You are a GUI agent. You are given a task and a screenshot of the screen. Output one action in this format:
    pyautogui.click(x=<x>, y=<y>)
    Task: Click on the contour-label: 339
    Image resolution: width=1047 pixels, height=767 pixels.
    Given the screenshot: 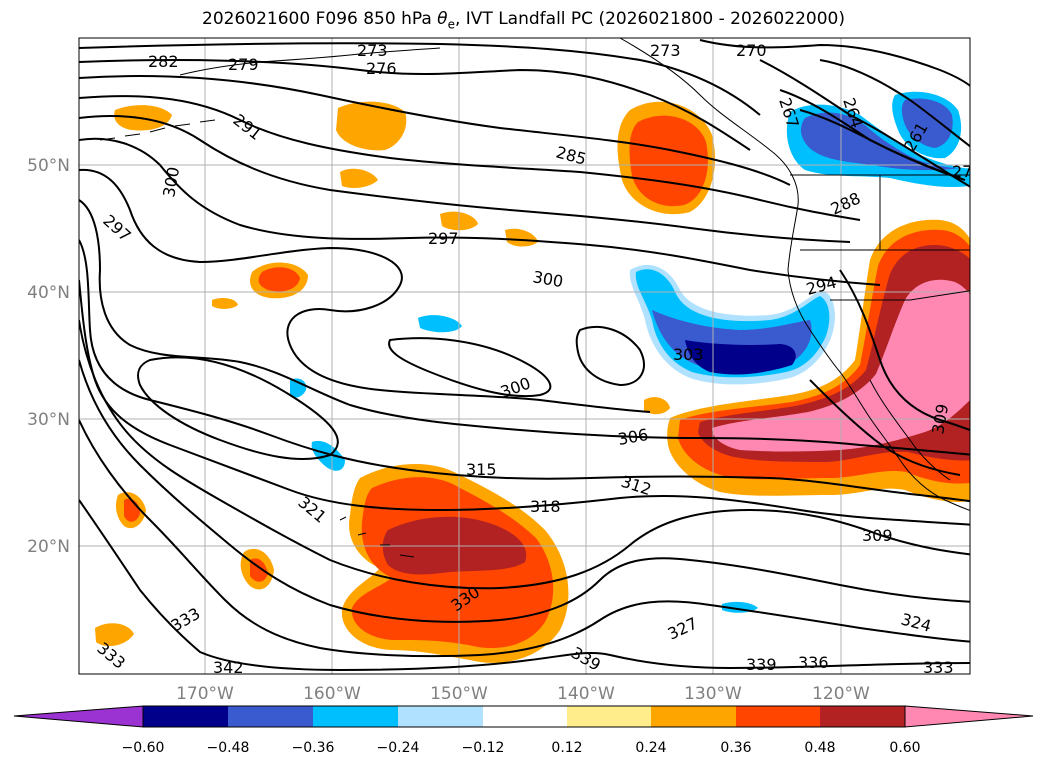 What is the action you would take?
    pyautogui.click(x=761, y=664)
    